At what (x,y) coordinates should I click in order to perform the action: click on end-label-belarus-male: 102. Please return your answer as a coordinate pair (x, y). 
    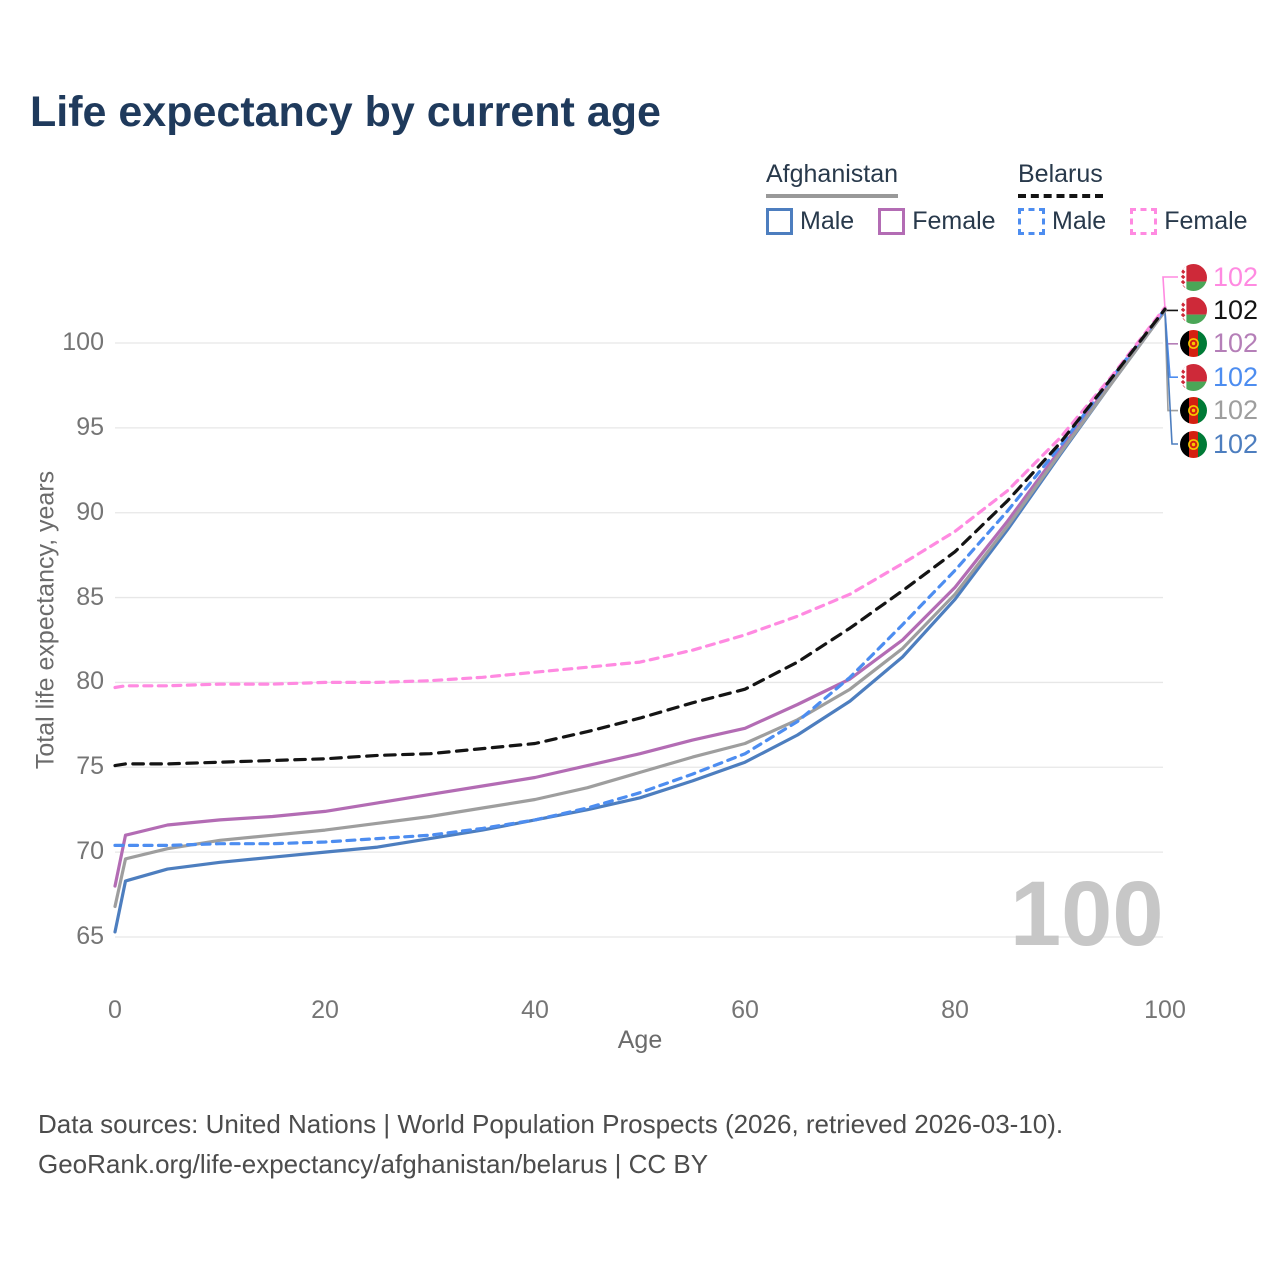
    Looking at the image, I should click on (1219, 377).